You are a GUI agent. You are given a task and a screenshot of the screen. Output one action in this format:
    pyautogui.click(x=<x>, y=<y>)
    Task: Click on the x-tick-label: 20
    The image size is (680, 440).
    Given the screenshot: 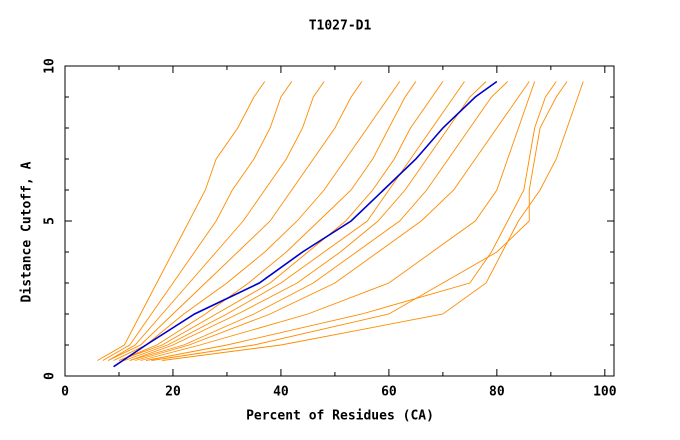 What is the action you would take?
    pyautogui.click(x=173, y=392)
    